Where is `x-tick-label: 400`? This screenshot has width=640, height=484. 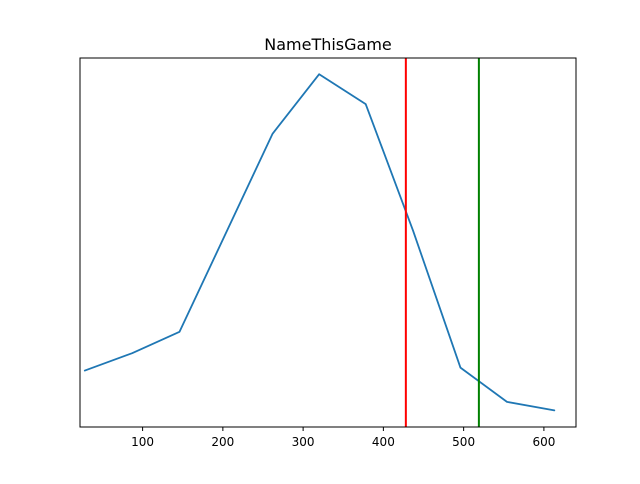
x-tick-label: 400 is located at coordinates (383, 442).